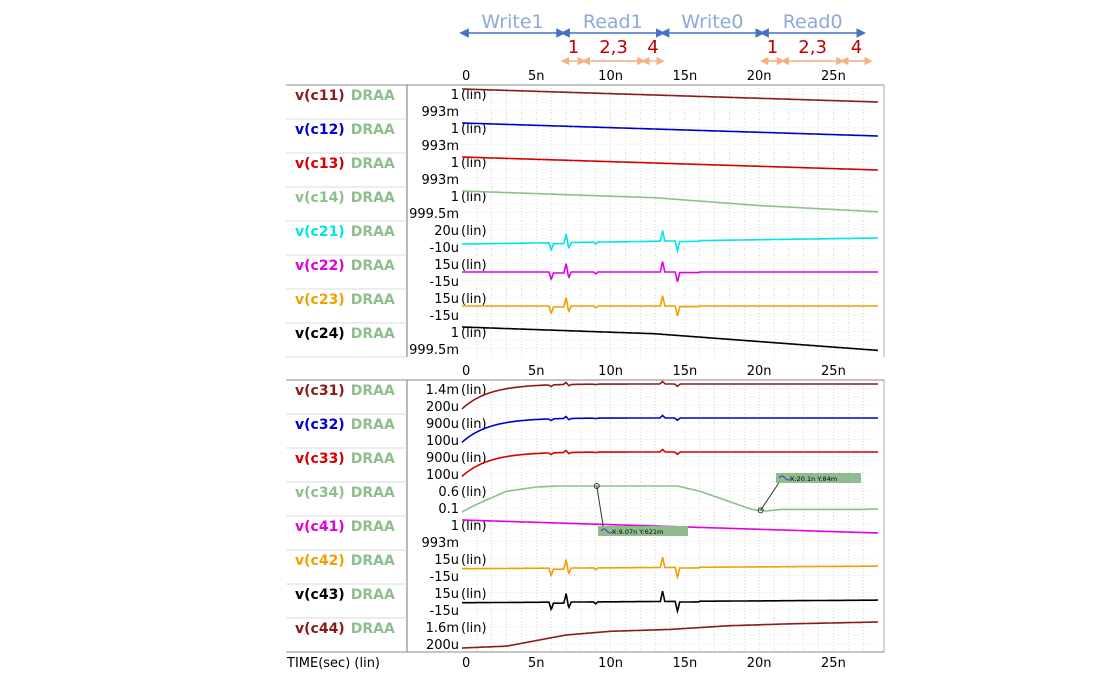 This screenshot has height=676, width=1104. I want to click on trace-row-vc44: v(c44) DRAA 1.6m (lin)200u, so click(582, 635).